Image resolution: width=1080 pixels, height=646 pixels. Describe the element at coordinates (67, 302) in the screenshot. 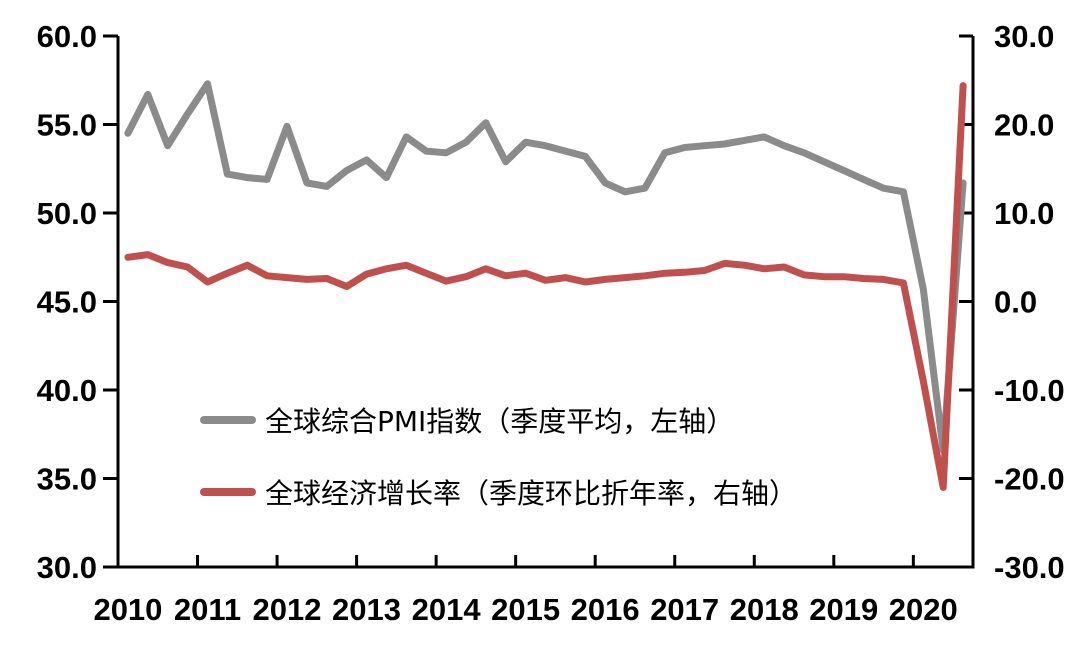

I see `left-axis-tick-label: 45.0` at that location.